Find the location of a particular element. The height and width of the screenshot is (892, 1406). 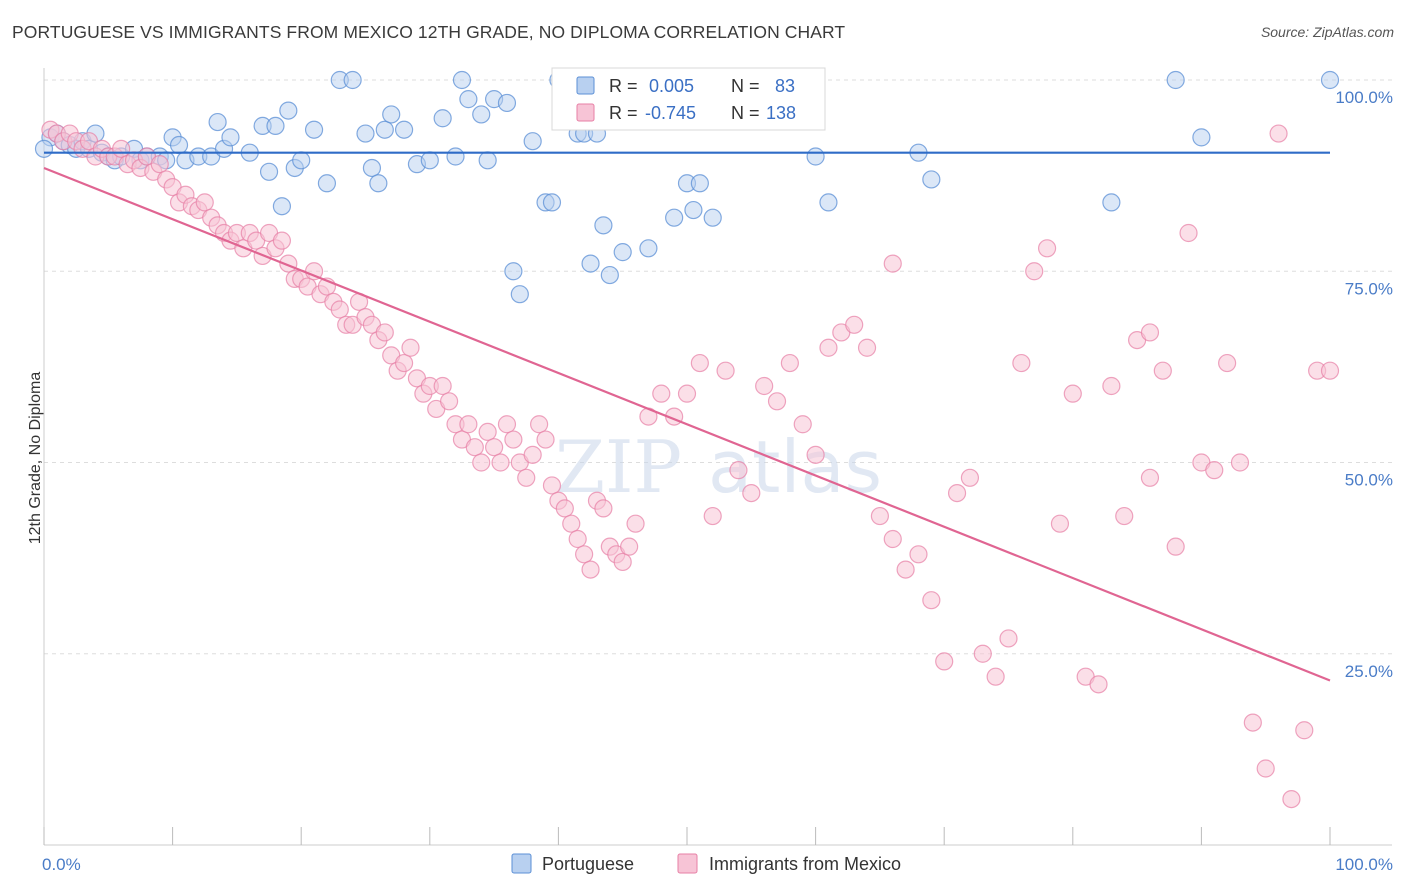

legend-r-label-2: R = is located at coordinates (623, 113).